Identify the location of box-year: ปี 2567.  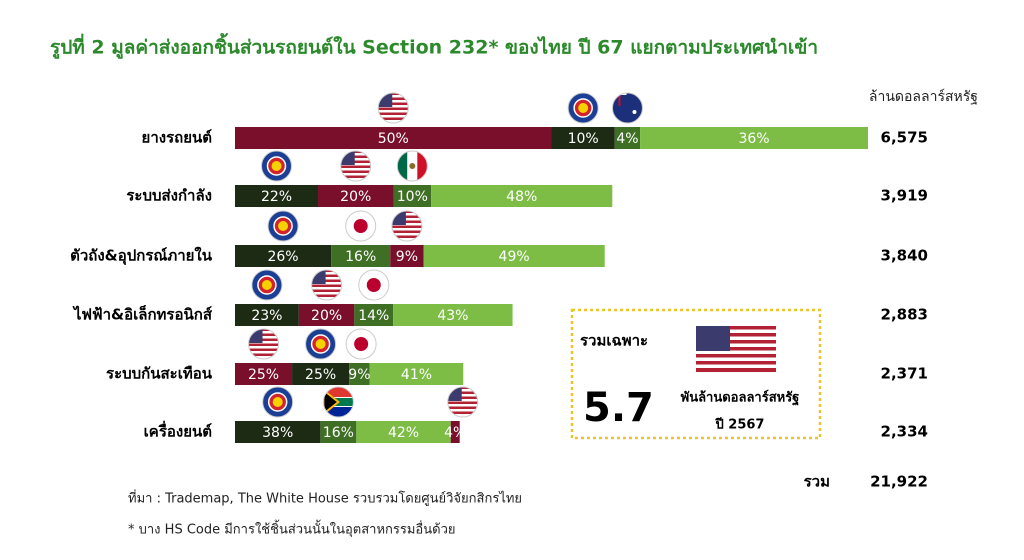
(739, 425).